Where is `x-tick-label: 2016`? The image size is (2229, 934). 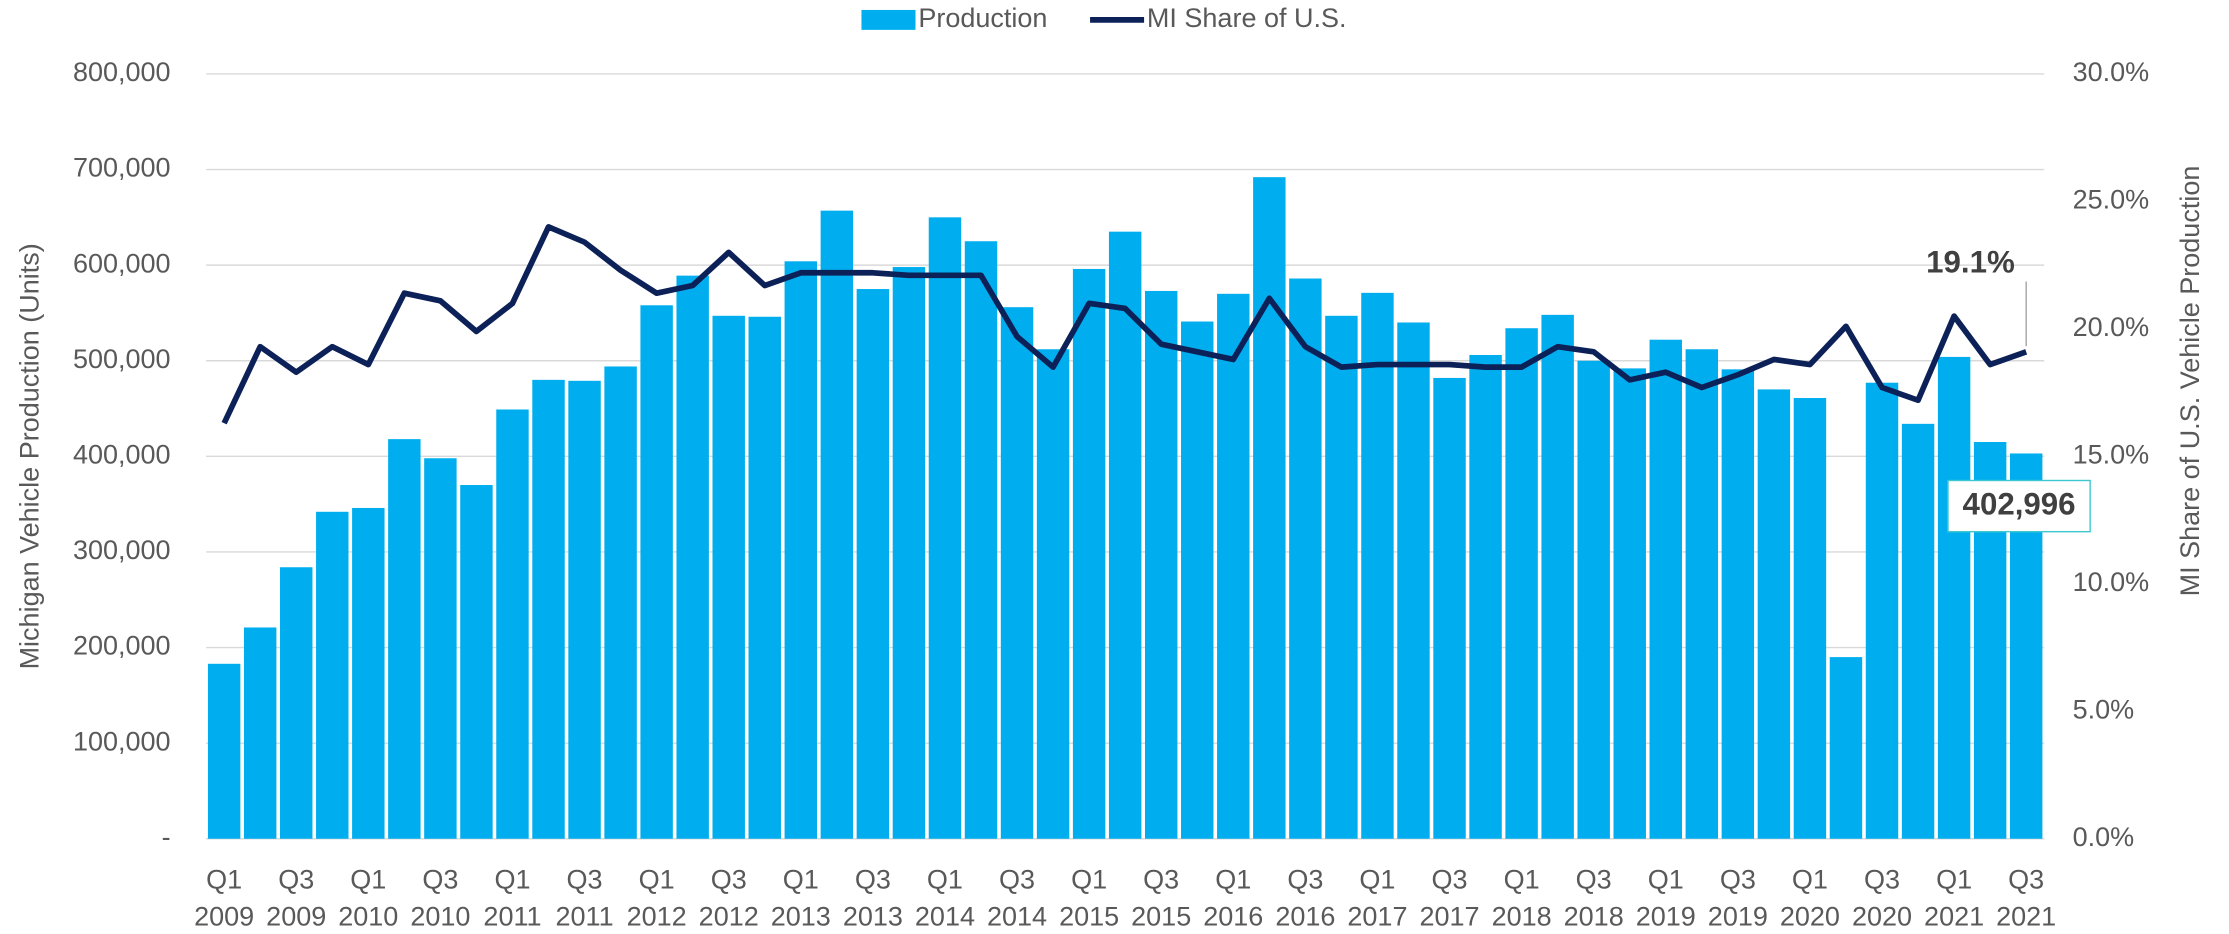
x-tick-label: 2016 is located at coordinates (1233, 917).